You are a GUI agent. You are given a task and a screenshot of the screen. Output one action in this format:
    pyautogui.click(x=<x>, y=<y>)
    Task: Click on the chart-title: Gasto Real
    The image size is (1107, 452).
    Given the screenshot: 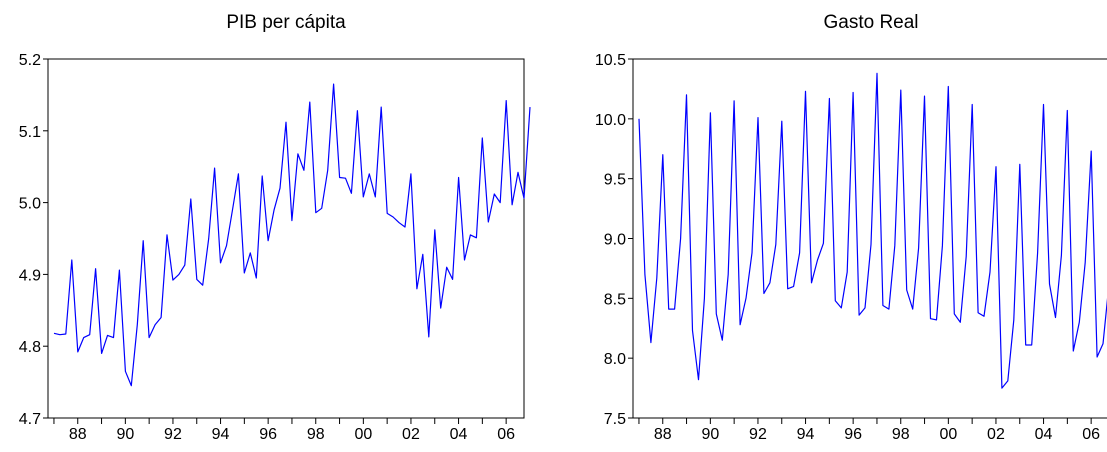 What is the action you would take?
    pyautogui.click(x=870, y=22)
    